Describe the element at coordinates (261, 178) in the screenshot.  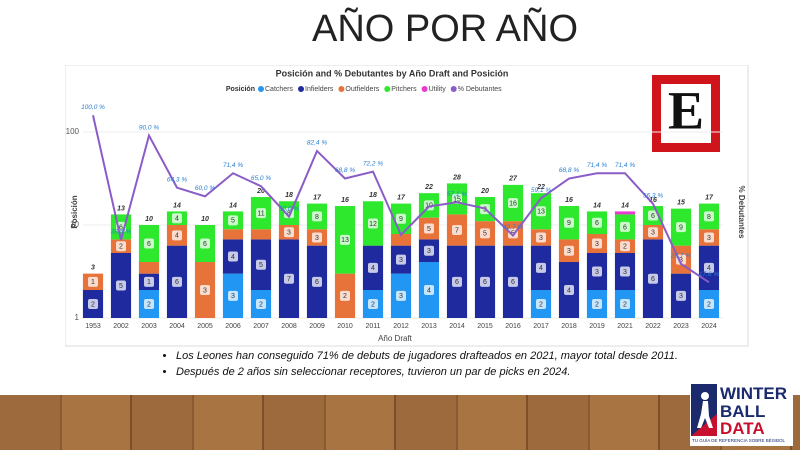
I see `line-label: 65,0 %` at that location.